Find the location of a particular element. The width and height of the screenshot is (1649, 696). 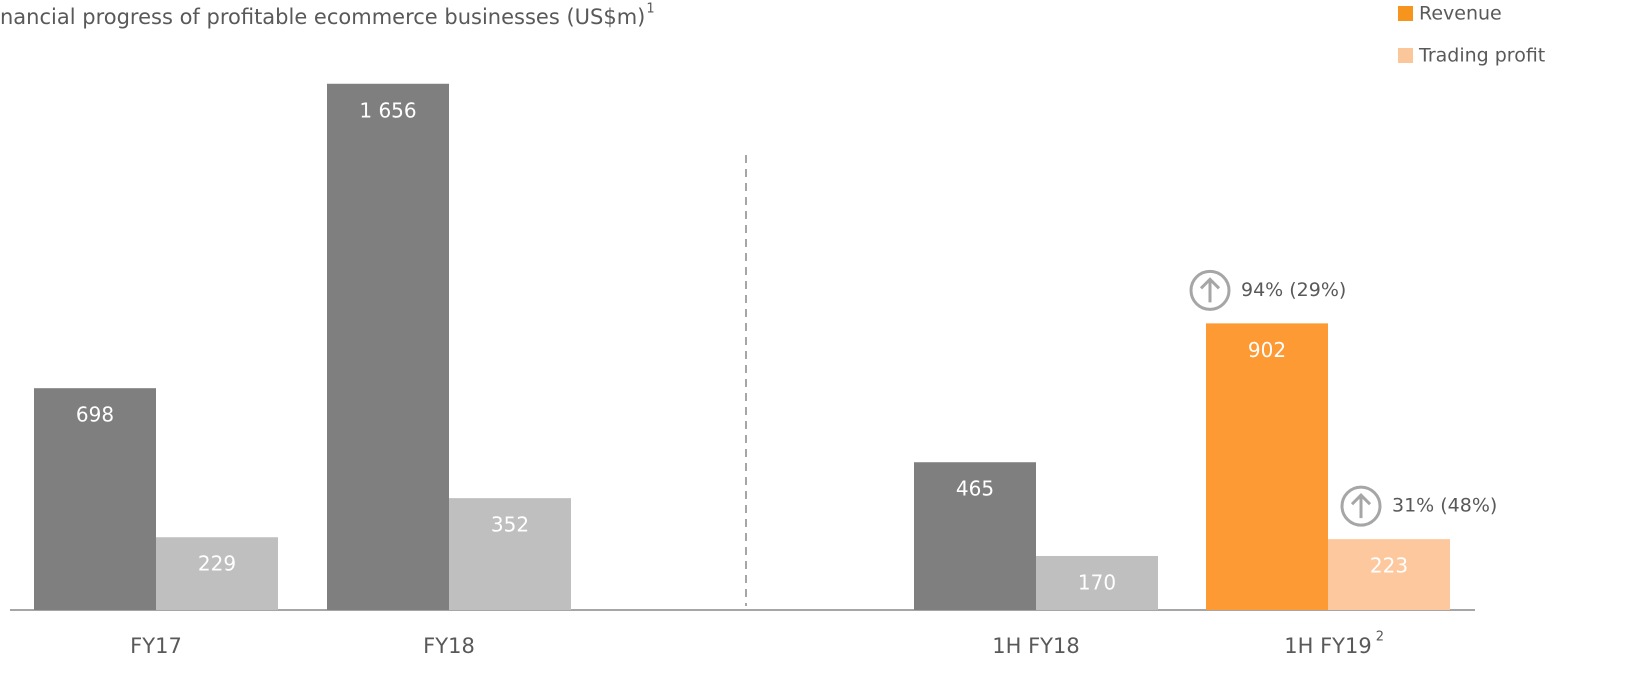

x-tick-label: 1H FY18 is located at coordinates (1035, 646).